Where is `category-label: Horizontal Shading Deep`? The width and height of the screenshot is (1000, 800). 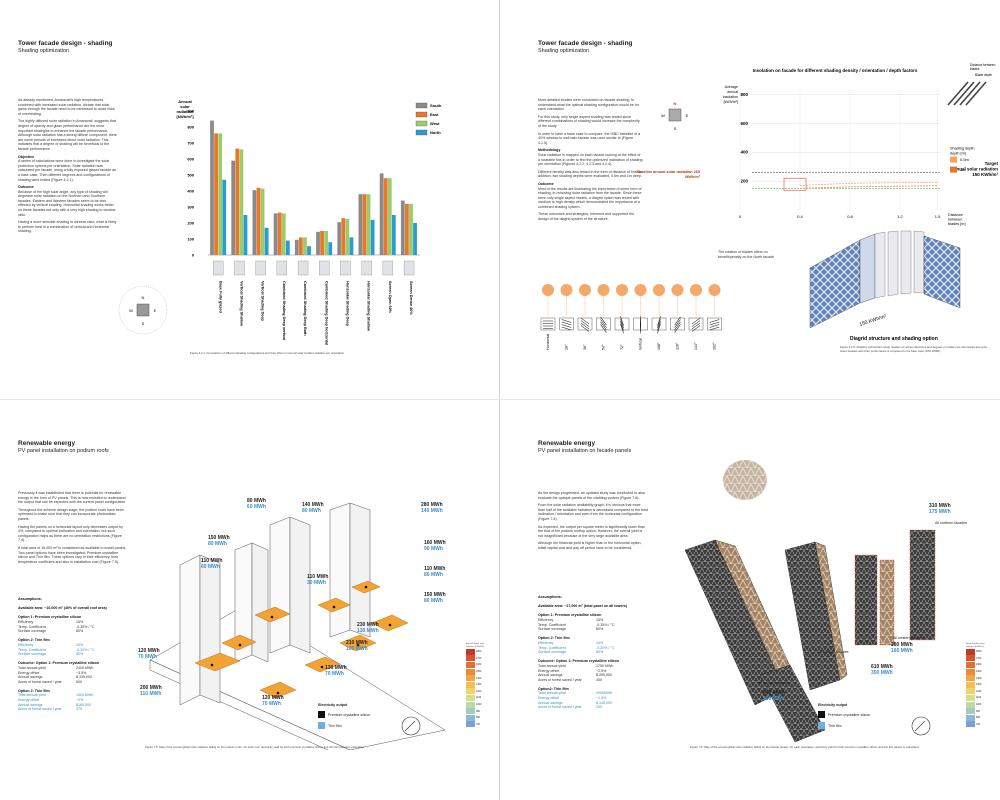 category-label: Horizontal Shading Deep is located at coordinates (347, 304).